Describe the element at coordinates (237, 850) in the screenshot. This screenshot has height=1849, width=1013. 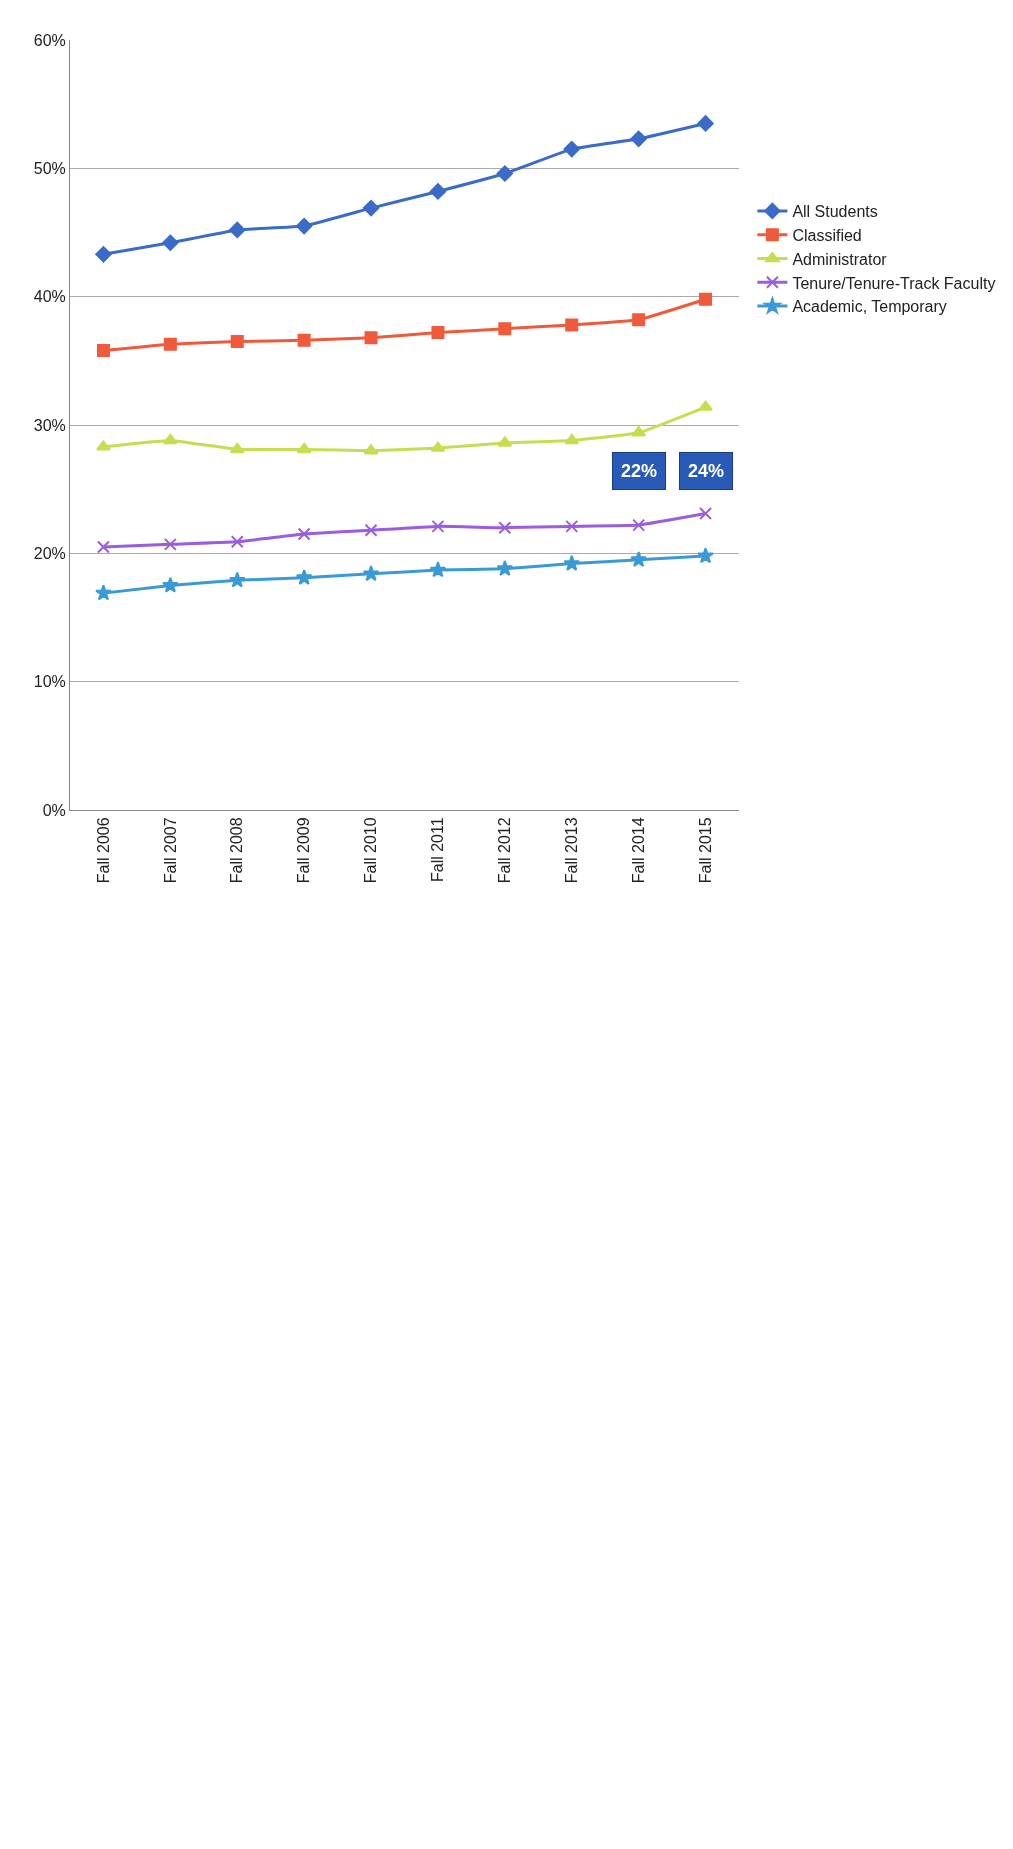
I see `x-tick-label: Fall 2008` at that location.